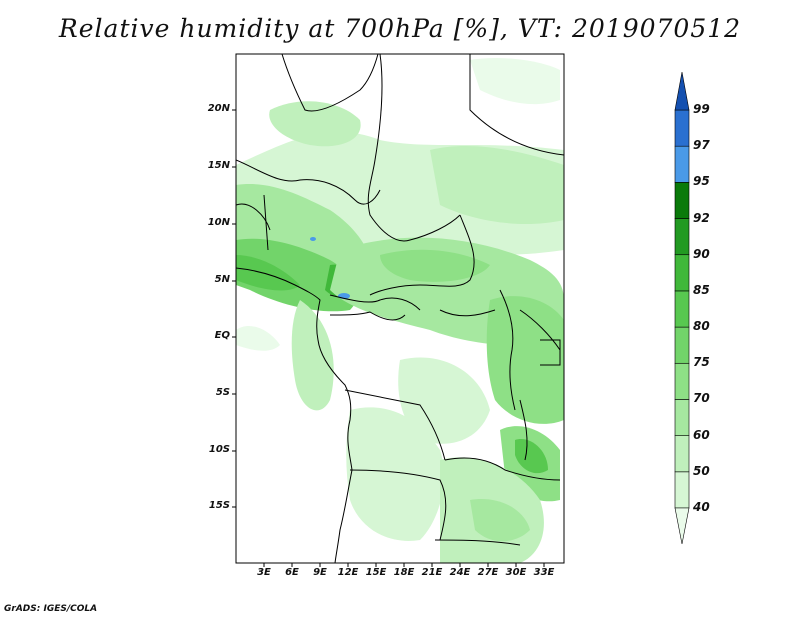 Image resolution: width=800 pixels, height=618 pixels. What do you see at coordinates (432, 572) in the screenshot?
I see `lon-tick-label: 21E` at bounding box center [432, 572].